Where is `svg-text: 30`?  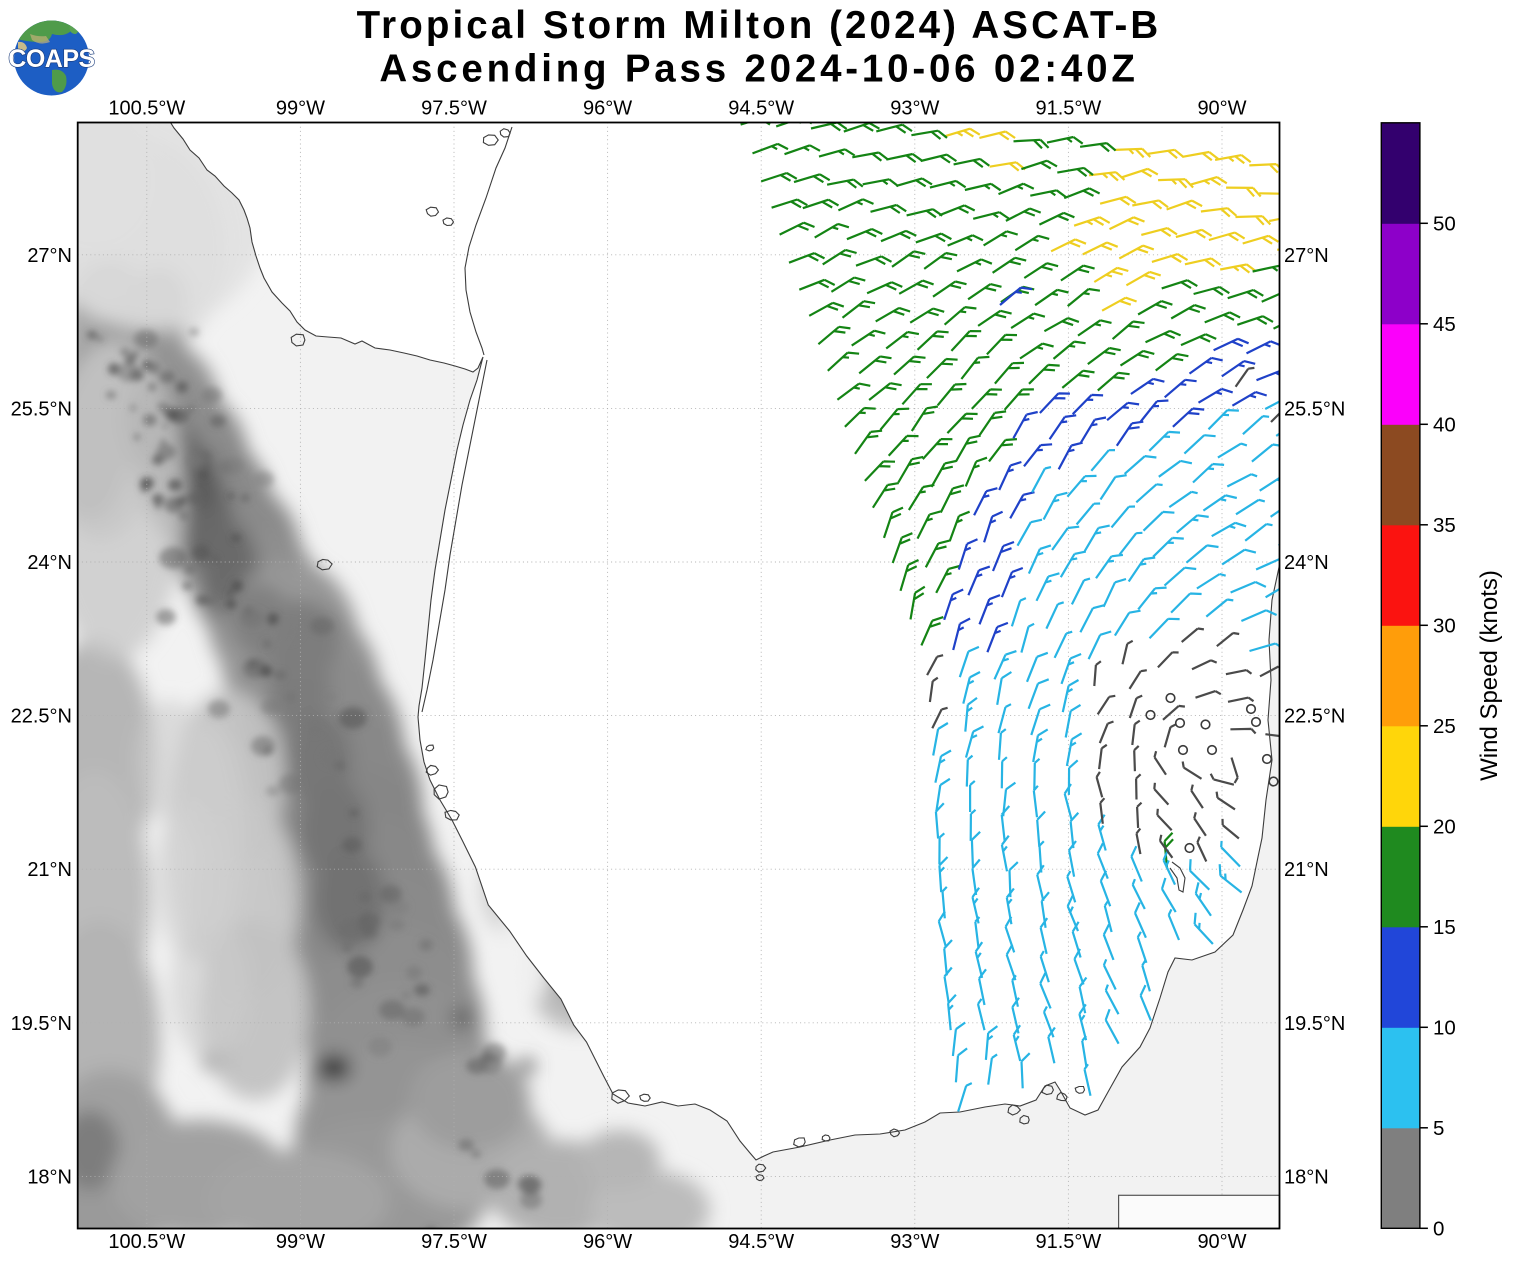
svg-text: 30 is located at coordinates (1444, 625).